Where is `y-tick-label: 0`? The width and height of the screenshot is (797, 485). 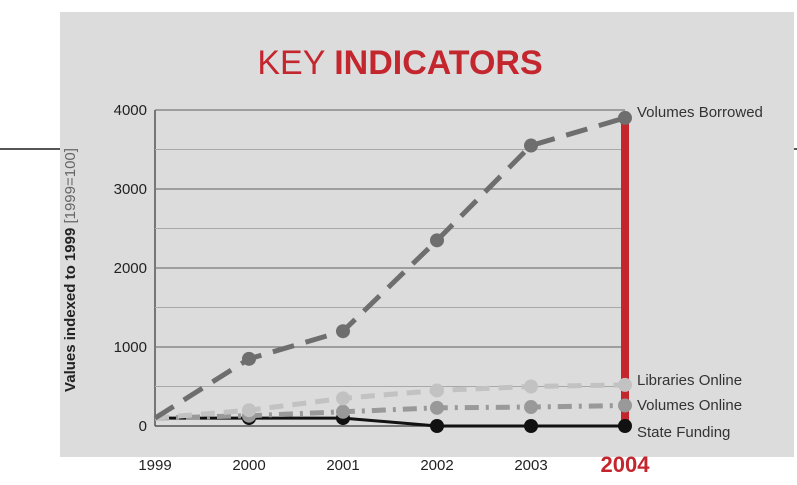 y-tick-label: 0 is located at coordinates (143, 426).